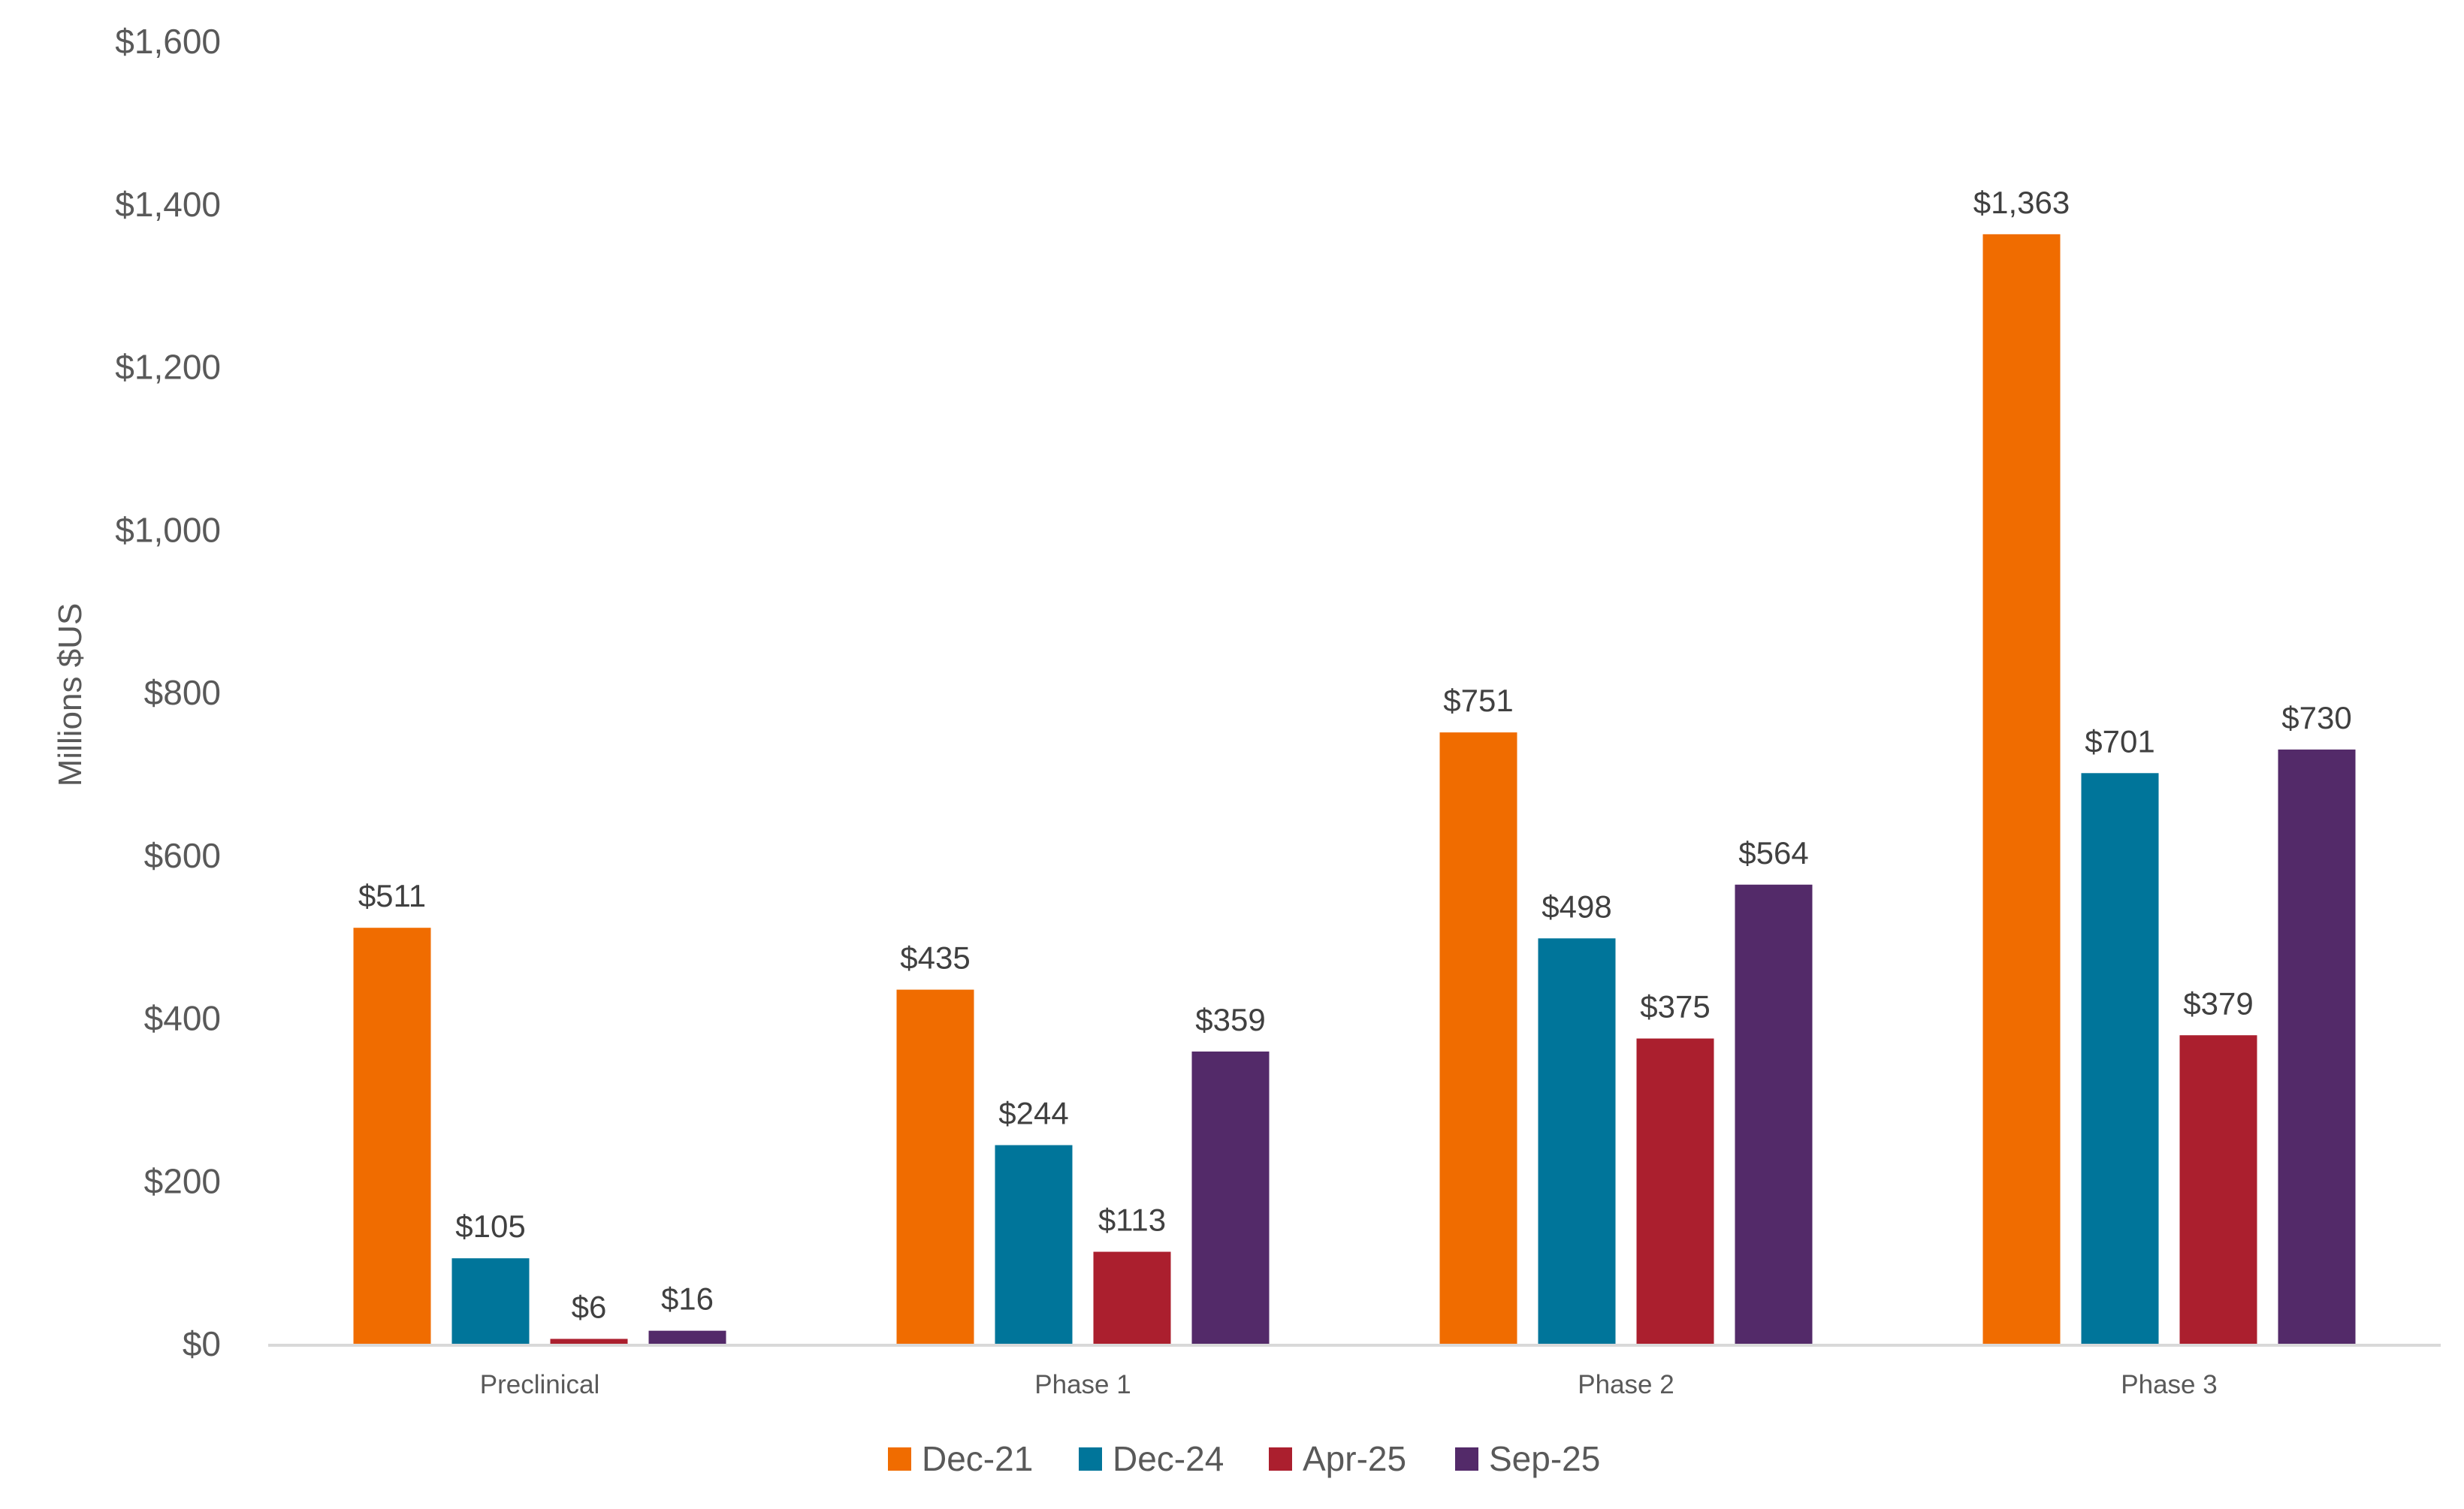  I want to click on y-tick-label: $0, so click(202, 1343).